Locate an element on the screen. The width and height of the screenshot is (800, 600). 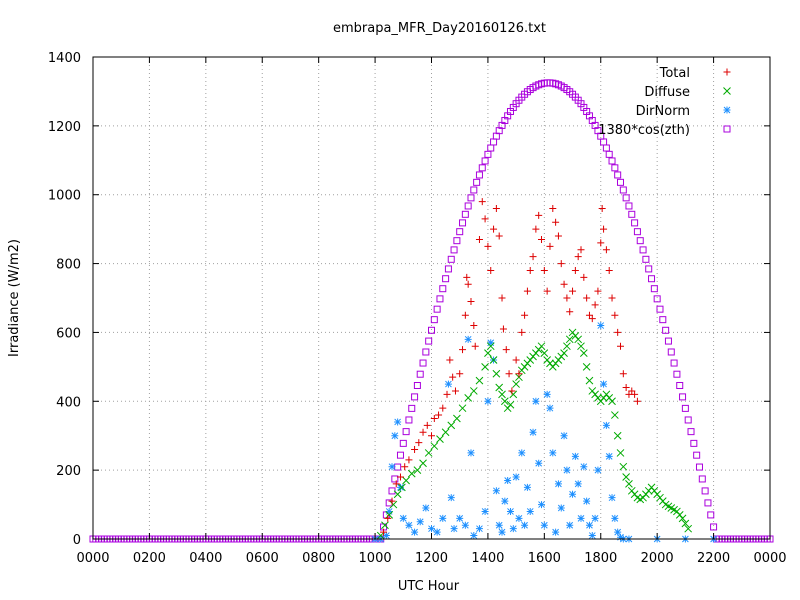
series-diffuse is located at coordinates (534, 434).